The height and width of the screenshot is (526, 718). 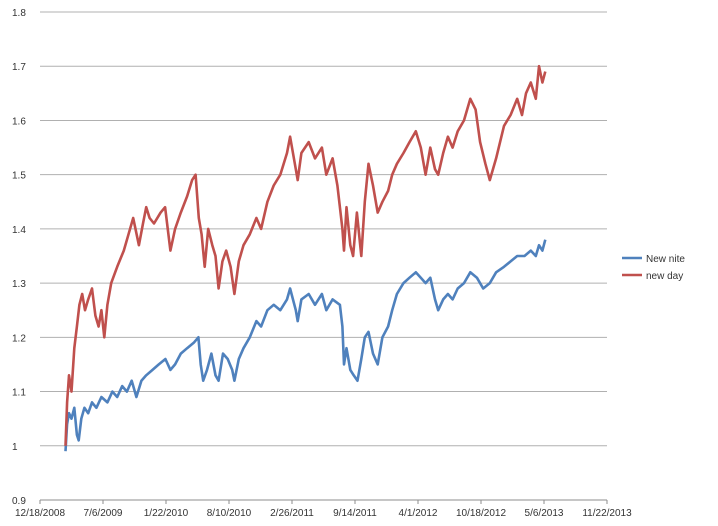 What do you see at coordinates (229, 513) in the screenshot?
I see `x-tick-label: 8/10/2010` at bounding box center [229, 513].